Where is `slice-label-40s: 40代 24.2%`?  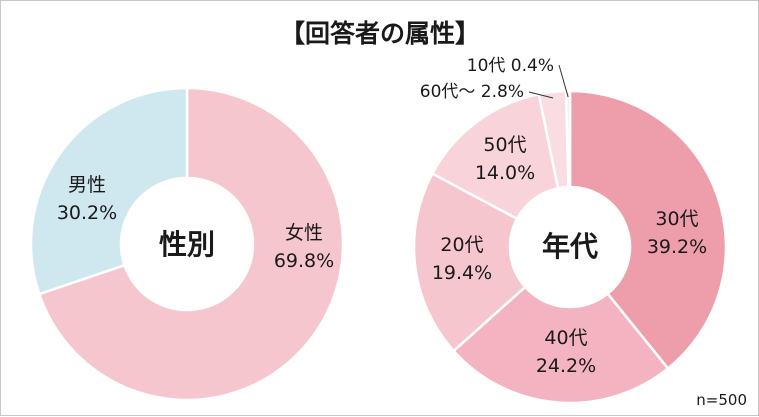 slice-label-40s: 40代 24.2% is located at coordinates (566, 352).